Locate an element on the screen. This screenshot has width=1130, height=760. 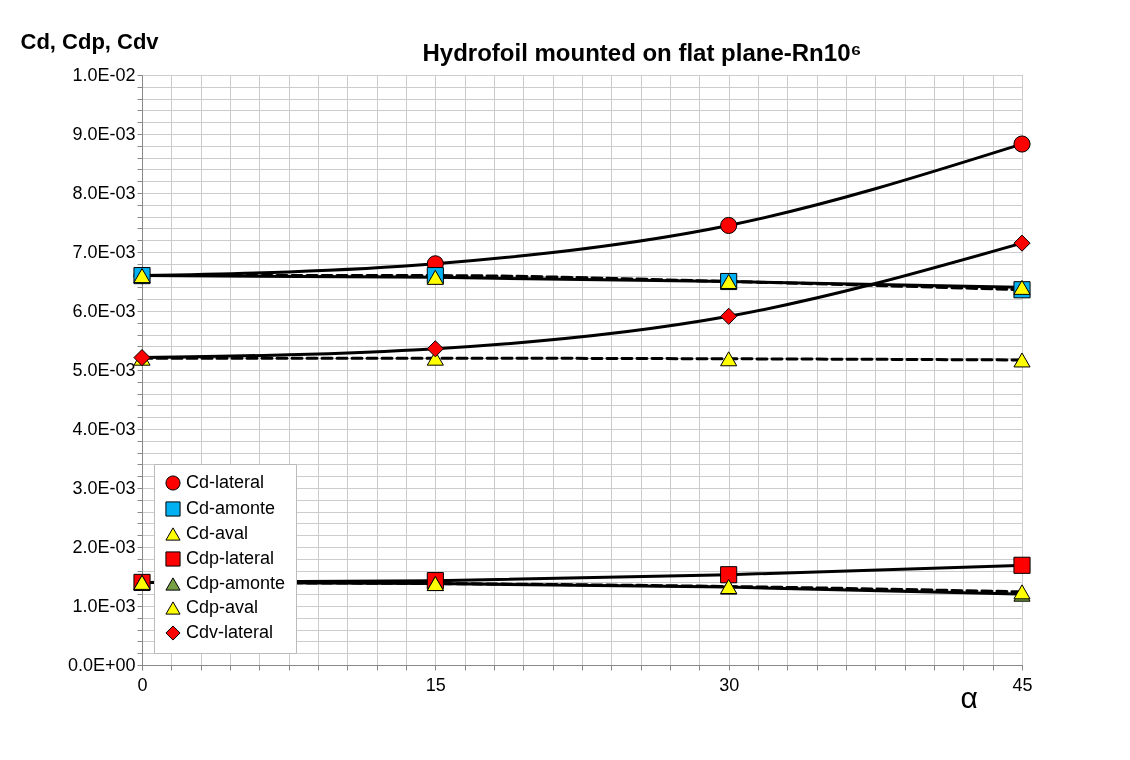
y-tick-label: 8.0E-03 is located at coordinates (104, 192).